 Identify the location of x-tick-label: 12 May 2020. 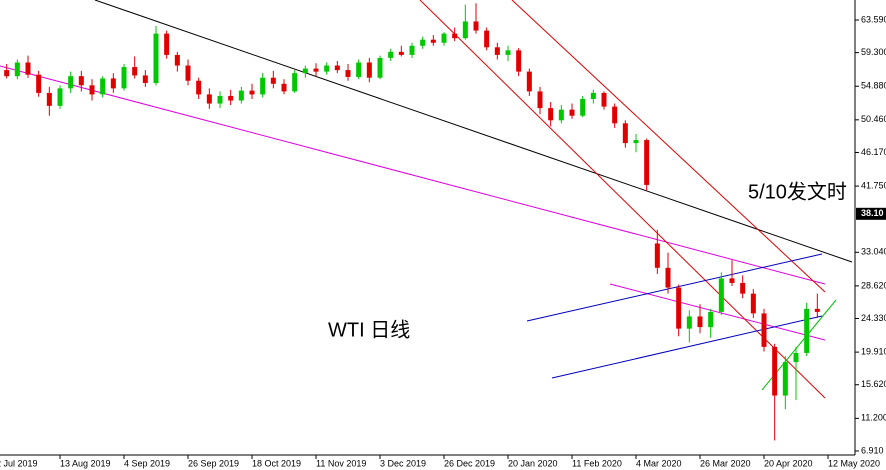
(854, 463).